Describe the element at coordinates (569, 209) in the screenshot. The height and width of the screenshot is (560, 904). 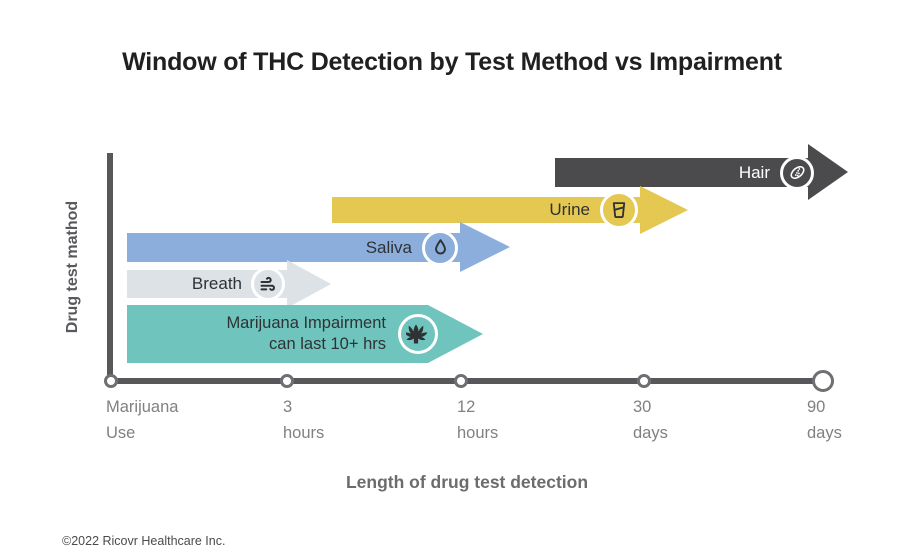
I see `bar-urine-label: Urine` at that location.